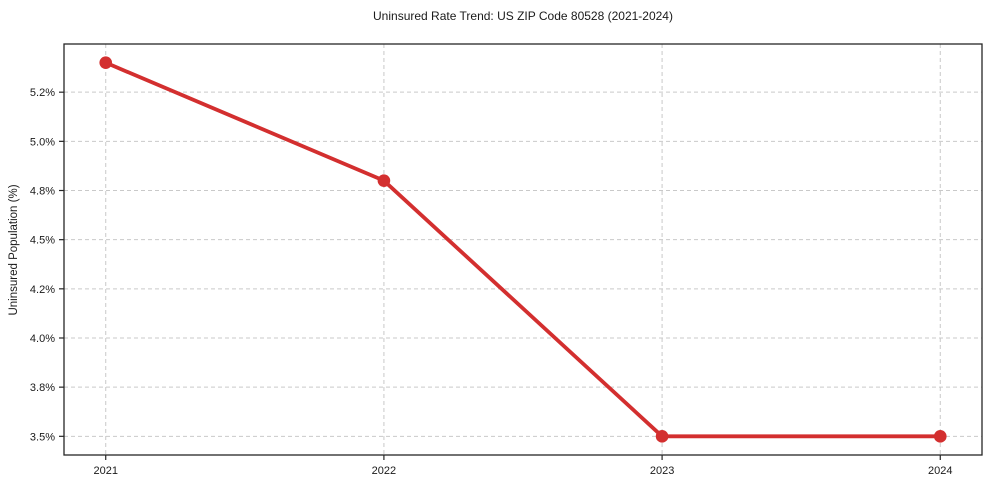 The image size is (989, 490). I want to click on y-tick-label: 5.2%, so click(42, 93).